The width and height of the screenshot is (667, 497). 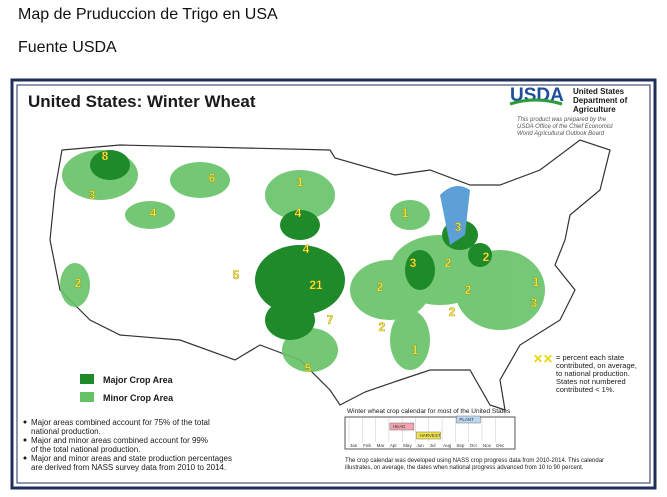 I want to click on calendar-month: Mar, so click(x=381, y=445).